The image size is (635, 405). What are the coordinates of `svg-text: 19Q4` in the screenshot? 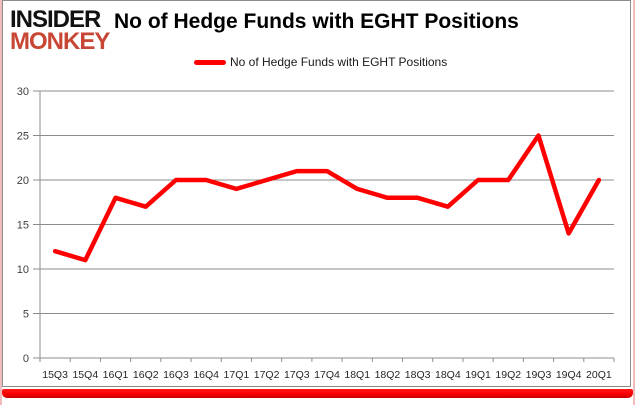 It's located at (569, 375).